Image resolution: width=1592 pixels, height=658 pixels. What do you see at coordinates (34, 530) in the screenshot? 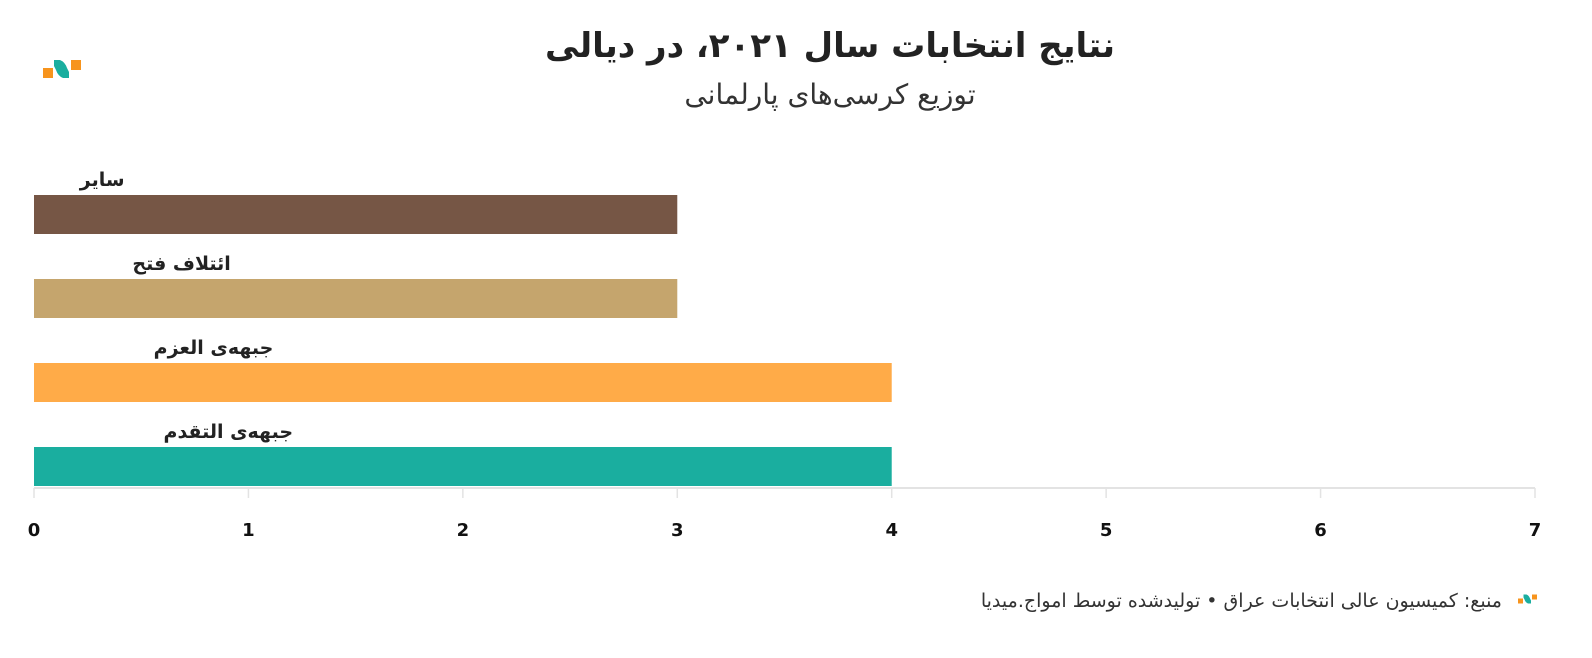
I see `x-tick-label: 0` at bounding box center [34, 530].